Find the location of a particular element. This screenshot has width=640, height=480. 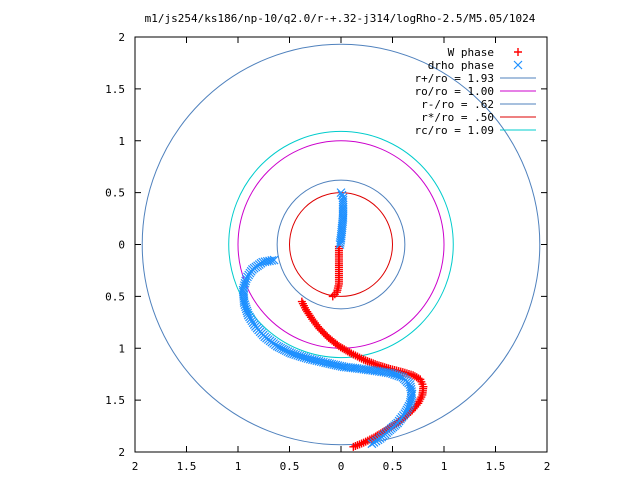

legend-entry: rc/ro = 1.09 is located at coordinates (475, 130).